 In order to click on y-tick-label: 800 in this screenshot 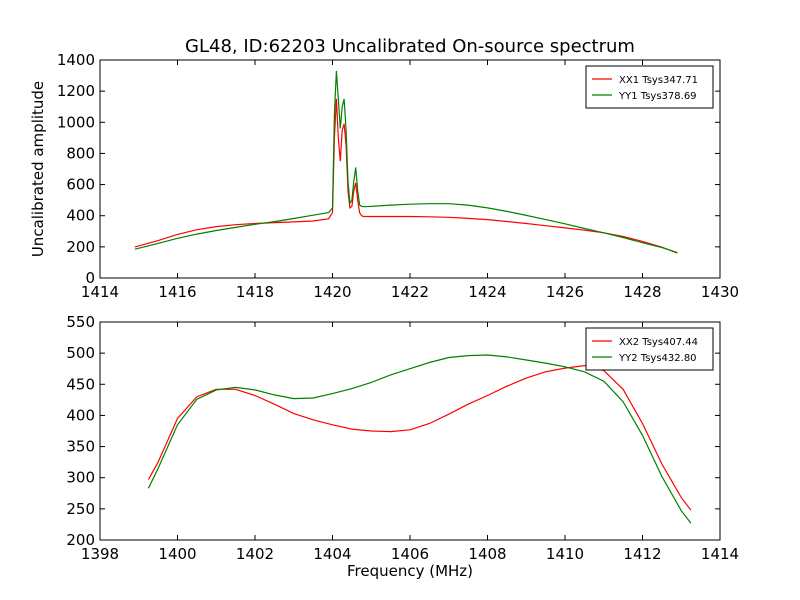, I will do `click(80, 153)`.